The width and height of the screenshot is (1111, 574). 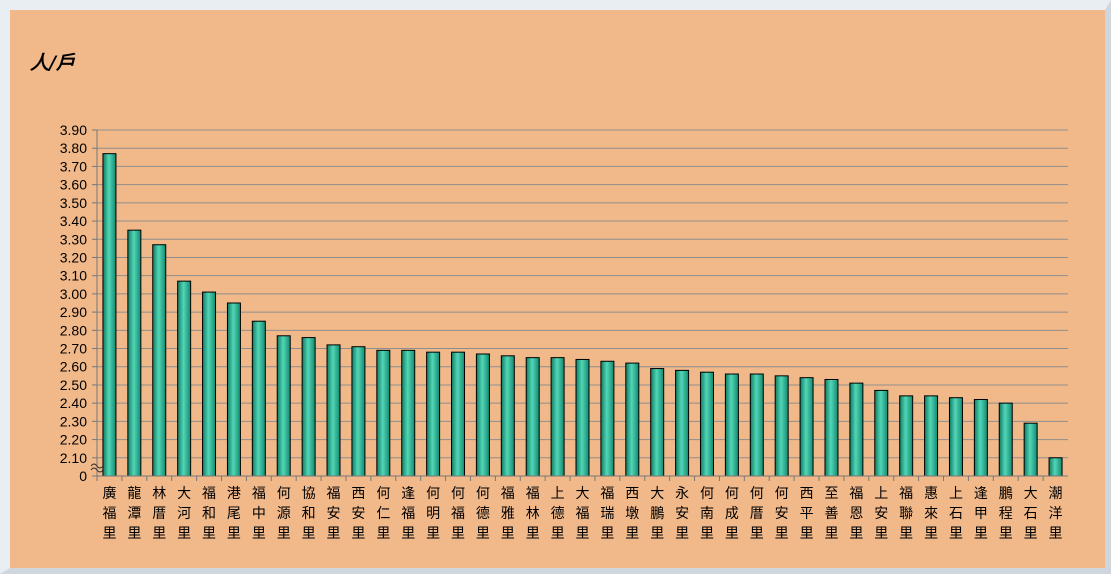 What do you see at coordinates (73, 166) in the screenshot?
I see `y-tick-label: 3.70` at bounding box center [73, 166].